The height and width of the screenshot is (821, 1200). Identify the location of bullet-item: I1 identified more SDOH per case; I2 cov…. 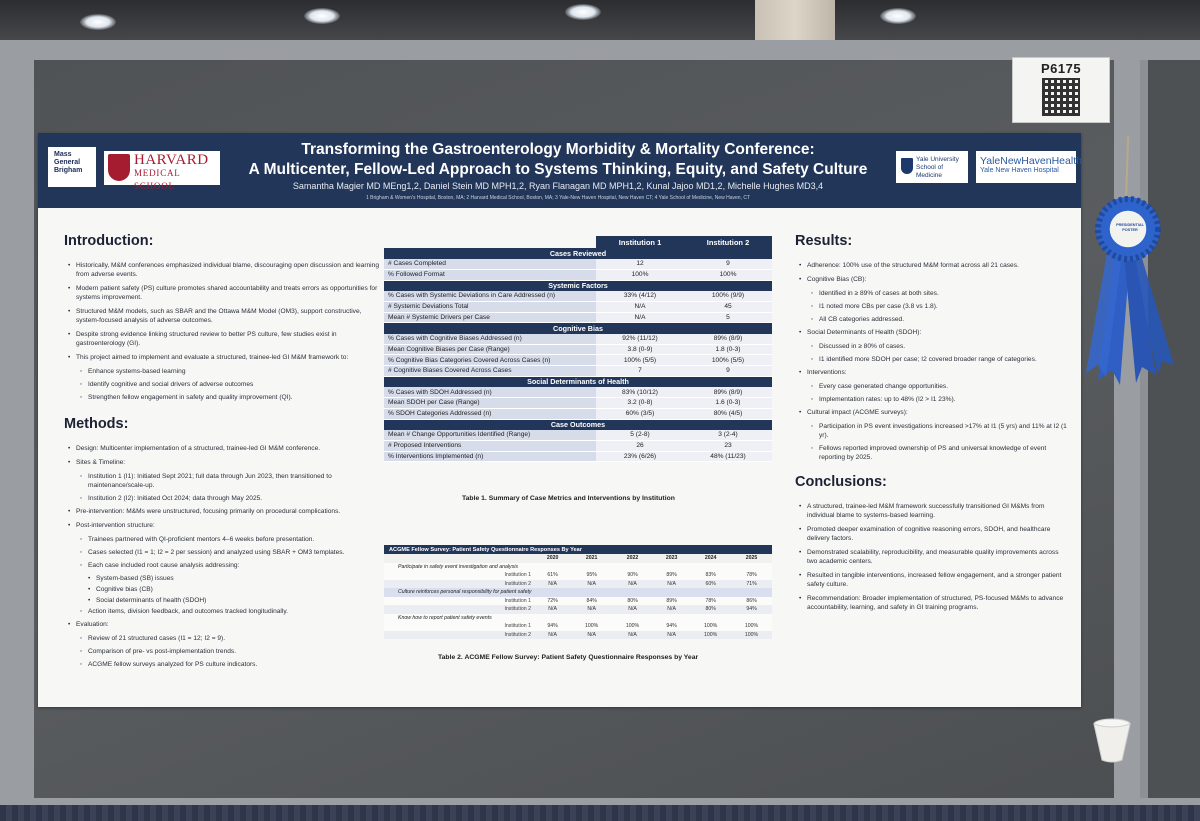
(932, 359).